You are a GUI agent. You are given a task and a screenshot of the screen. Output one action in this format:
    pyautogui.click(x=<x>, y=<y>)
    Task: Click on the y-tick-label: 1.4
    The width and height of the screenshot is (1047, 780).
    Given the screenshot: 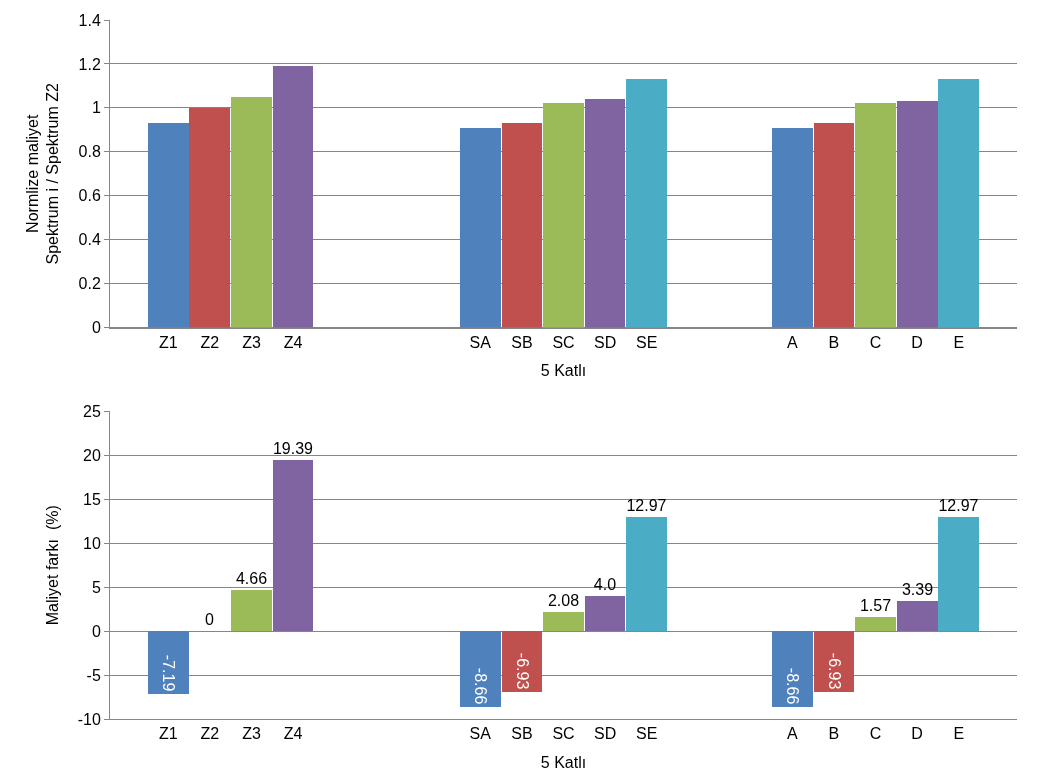 What is the action you would take?
    pyautogui.click(x=89, y=20)
    